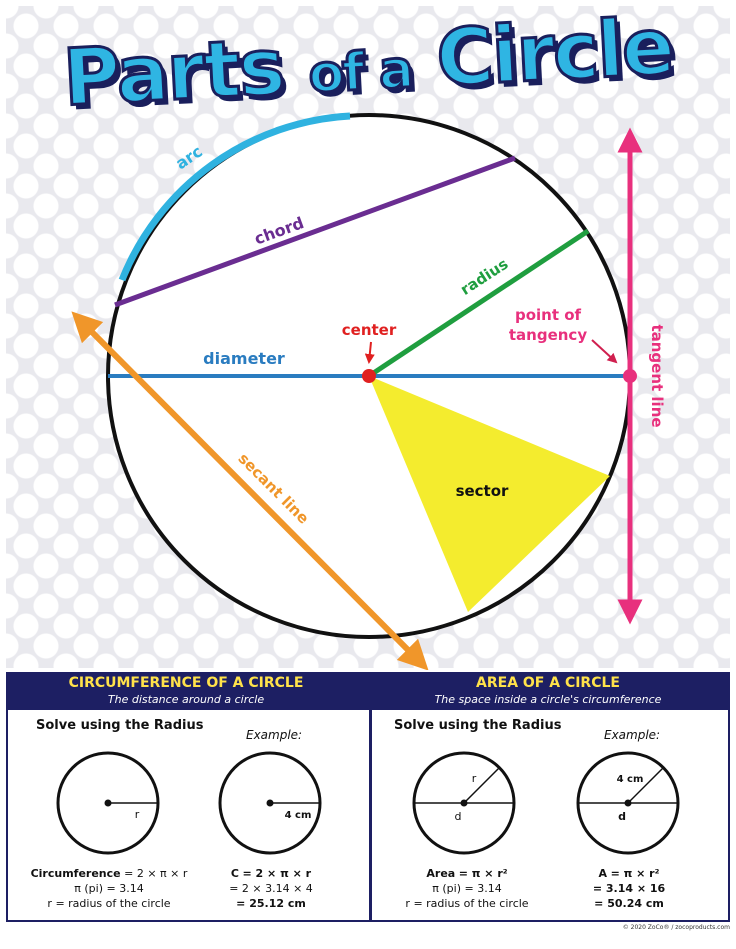  What do you see at coordinates (271, 903) in the screenshot?
I see `circumference-example-line3: = 25.12 cm` at bounding box center [271, 903].